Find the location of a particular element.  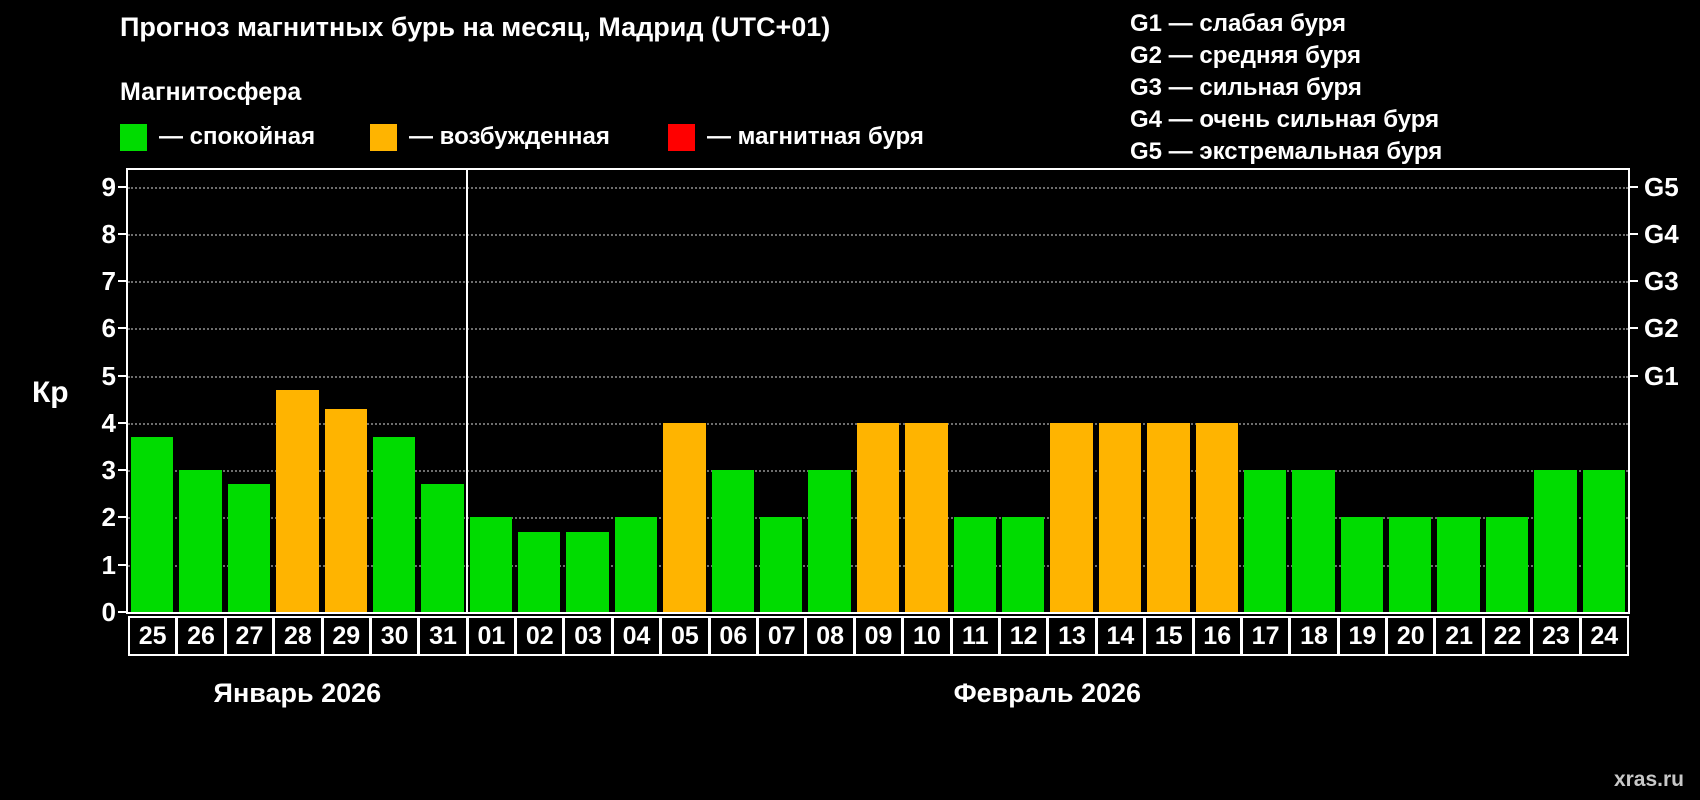

day-label-01: 01 is located at coordinates (491, 636).